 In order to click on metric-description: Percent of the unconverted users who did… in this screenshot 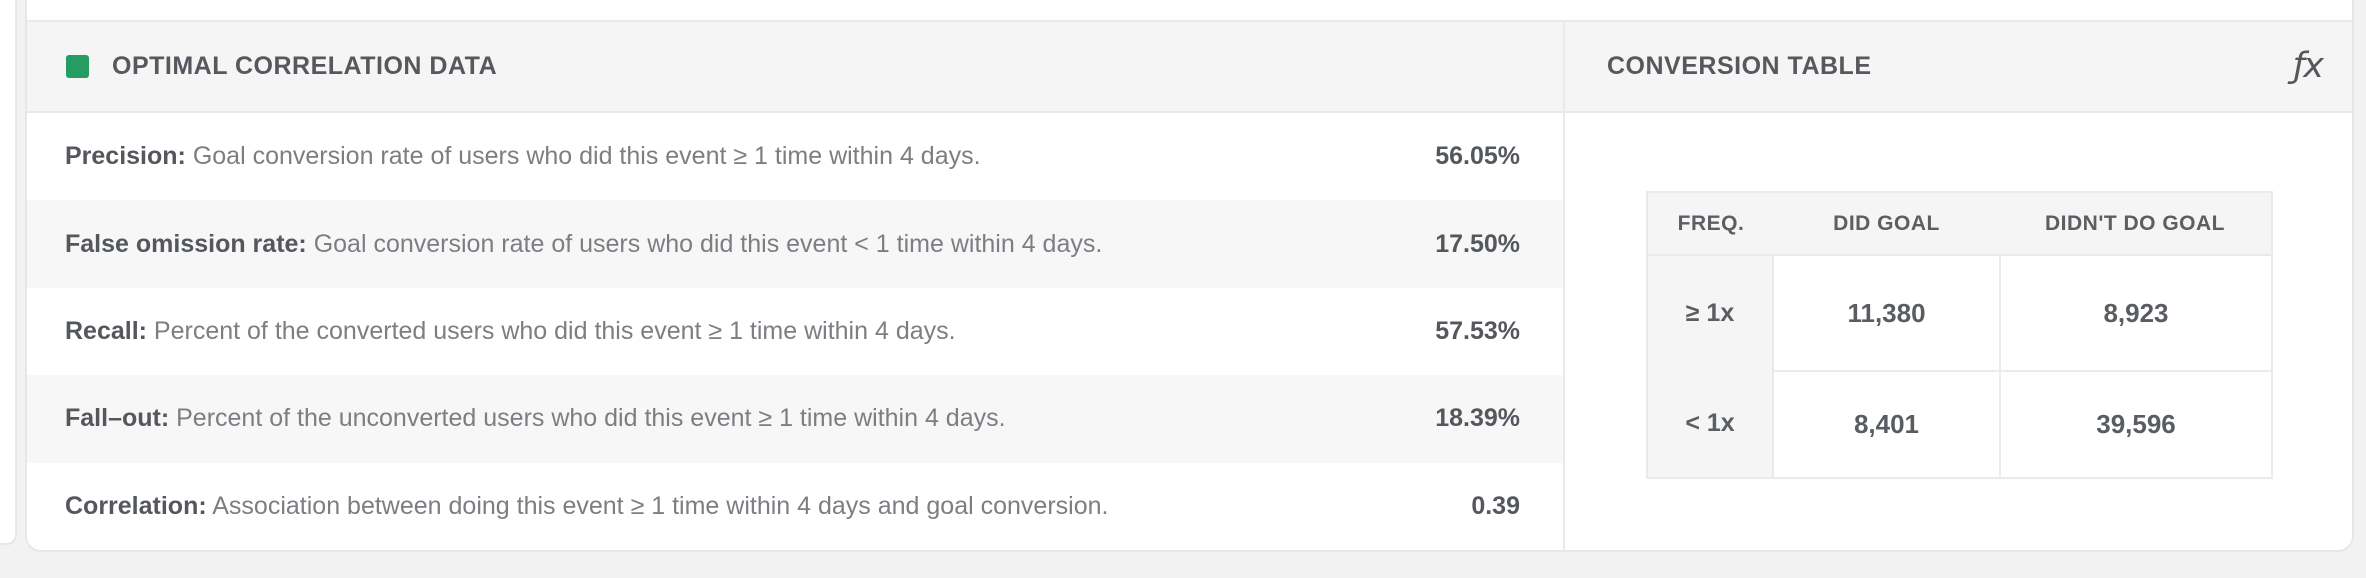, I will do `click(587, 418)`.